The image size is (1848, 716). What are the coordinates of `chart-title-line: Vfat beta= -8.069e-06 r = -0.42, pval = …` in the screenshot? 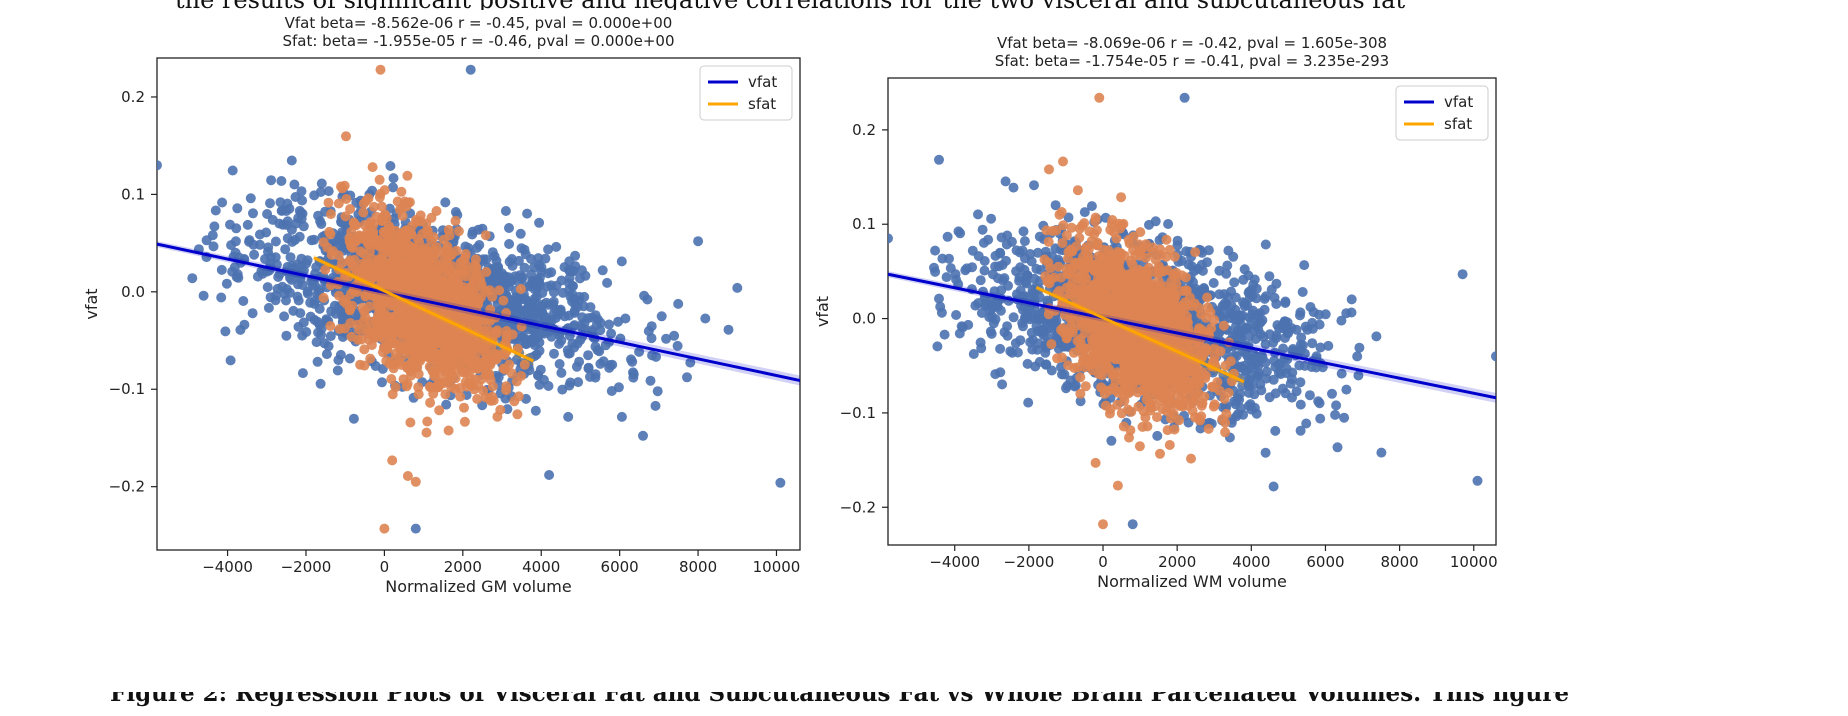 It's located at (1192, 43).